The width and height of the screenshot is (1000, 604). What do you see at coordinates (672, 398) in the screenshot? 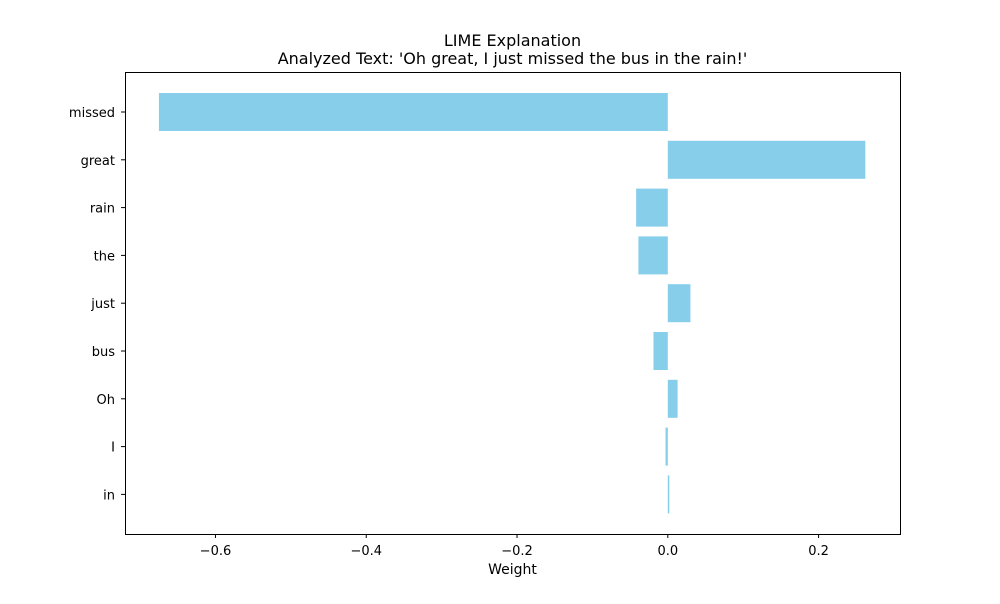
I see `bar-Oh` at bounding box center [672, 398].